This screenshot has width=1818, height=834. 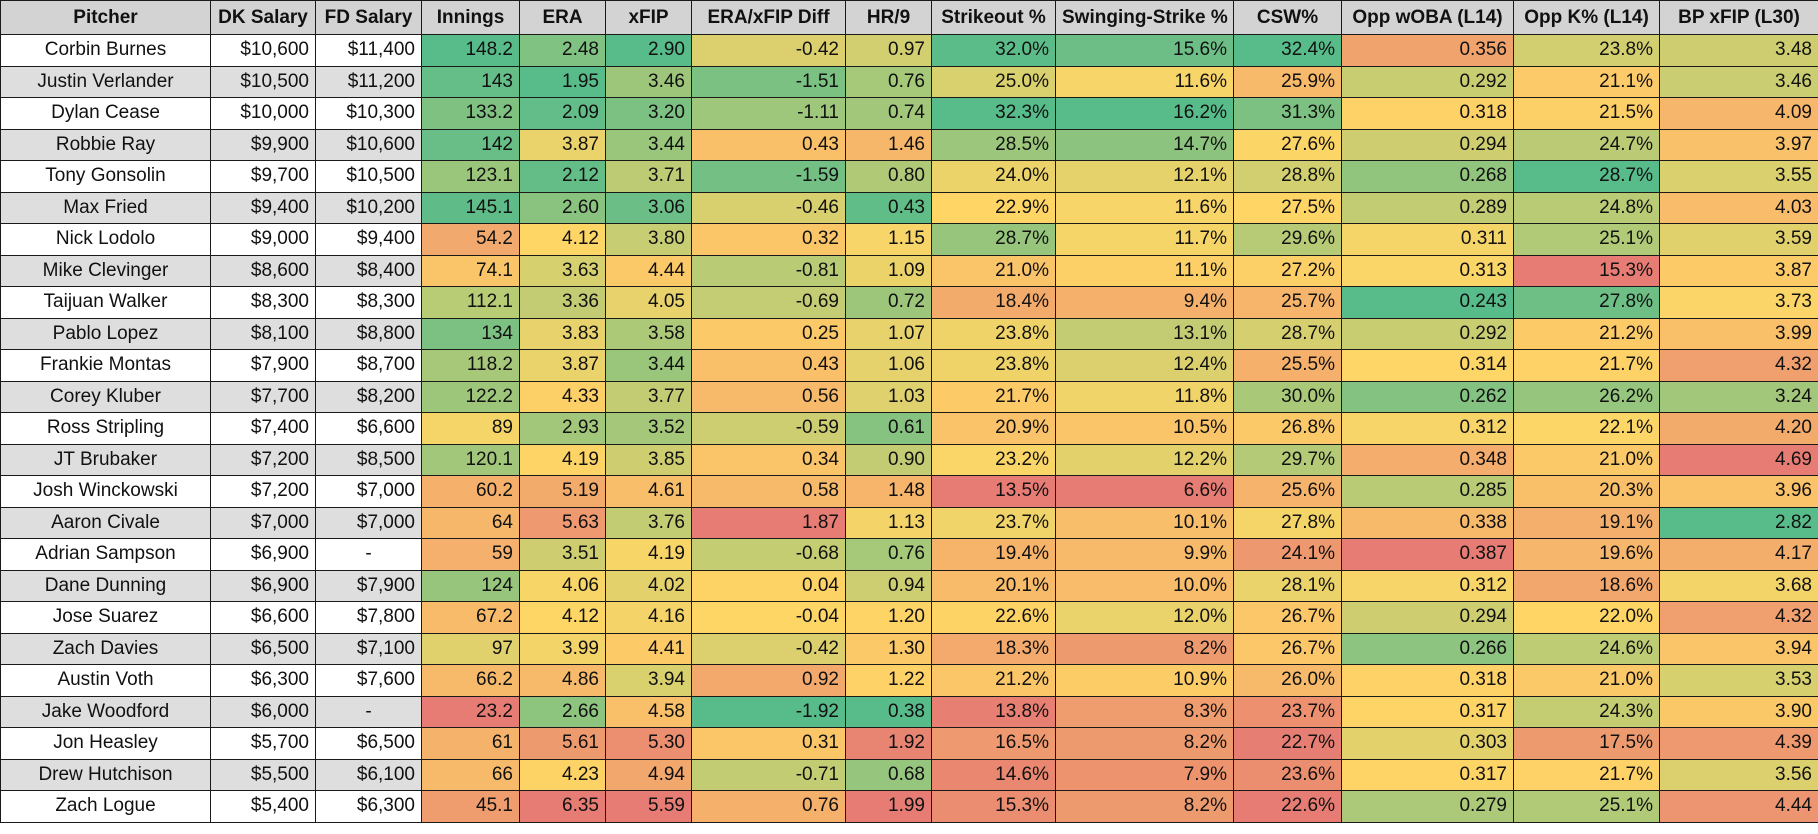 What do you see at coordinates (768, 207) in the screenshot?
I see `stat-cell: -0.46` at bounding box center [768, 207].